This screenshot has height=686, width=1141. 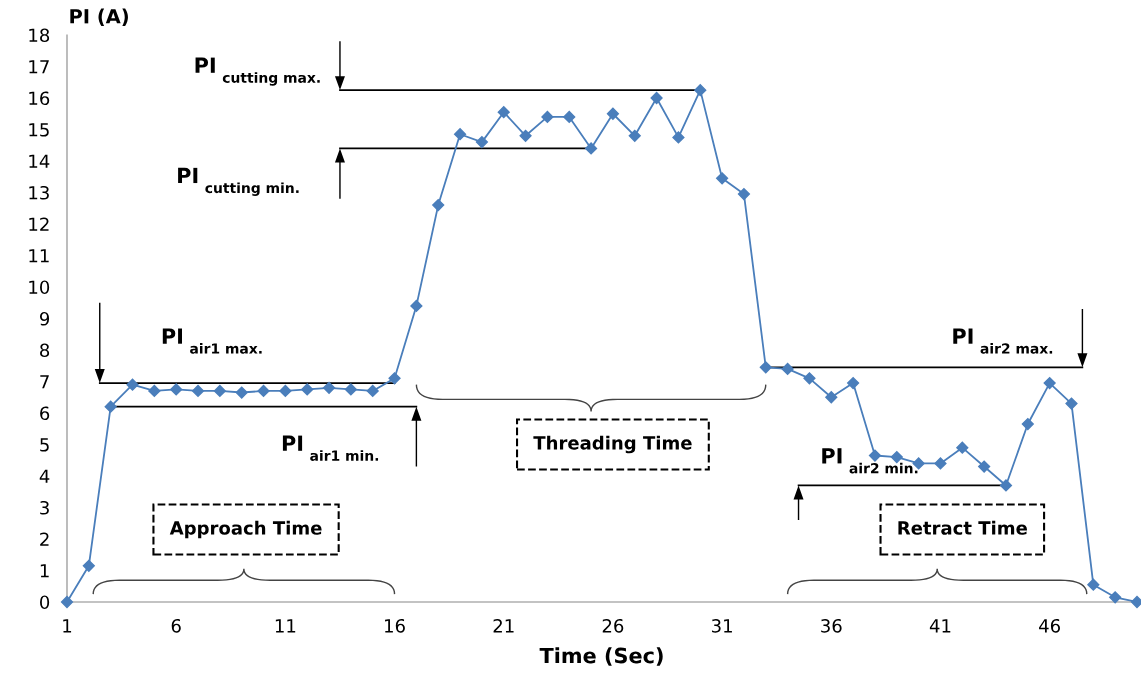 What do you see at coordinates (45, 413) in the screenshot?
I see `y-tick-label: 6` at bounding box center [45, 413].